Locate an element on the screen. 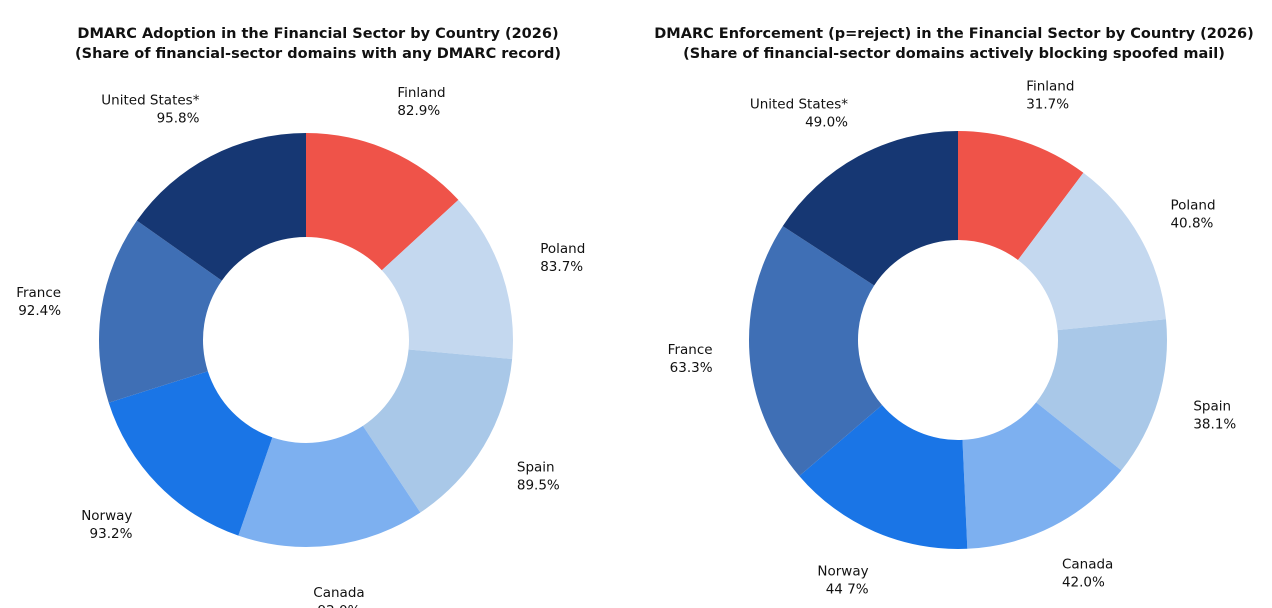 This screenshot has height=608, width=1272. slice-value-france: 63.3% is located at coordinates (691, 368).